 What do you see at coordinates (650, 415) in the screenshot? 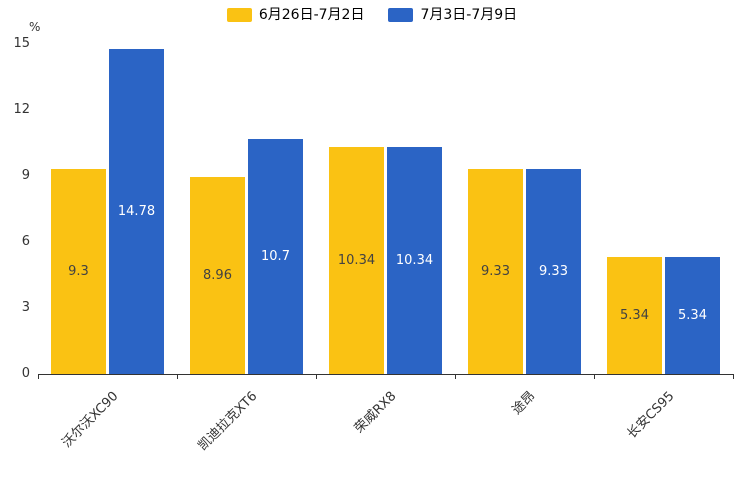
I see `x-axis-category-label: 长安CS95` at bounding box center [650, 415].